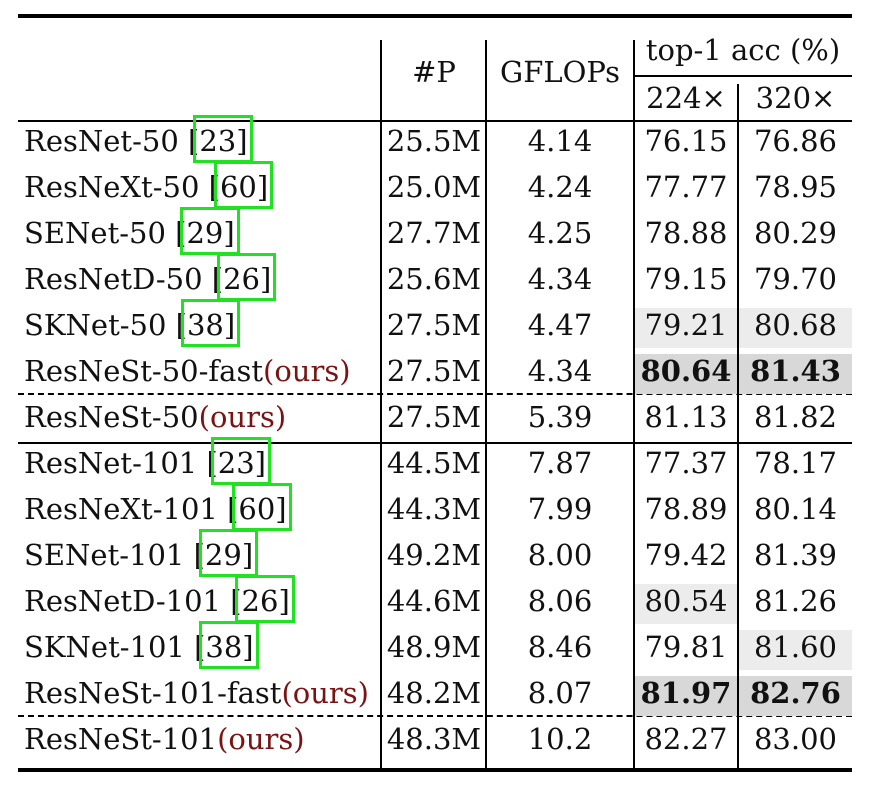 This screenshot has width=870, height=790. I want to click on a224-cell: 79.21, so click(686, 325).